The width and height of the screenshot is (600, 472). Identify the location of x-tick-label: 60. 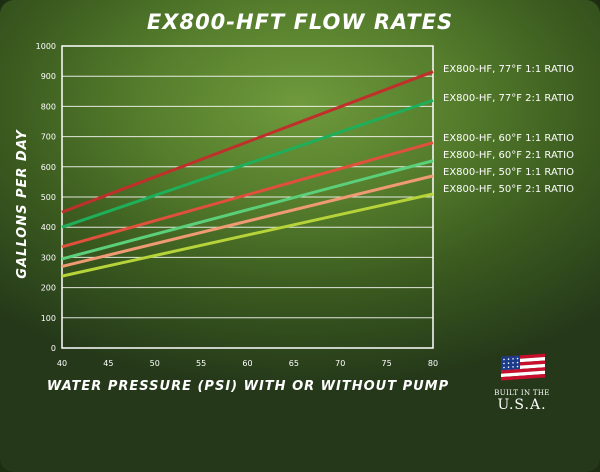
(247, 363).